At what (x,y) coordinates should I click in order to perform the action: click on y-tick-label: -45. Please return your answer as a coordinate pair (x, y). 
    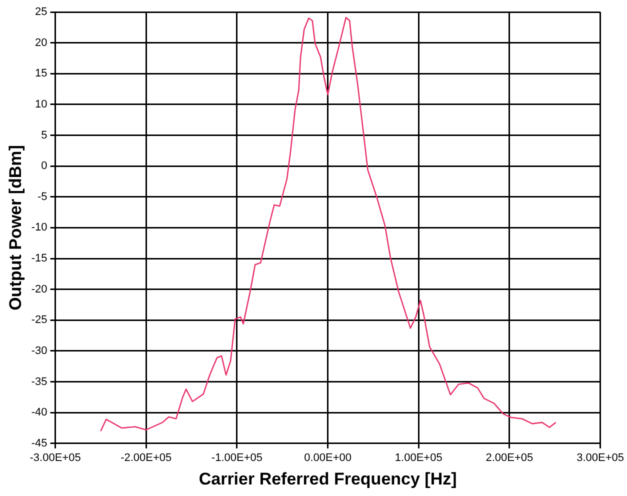
    Looking at the image, I should click on (39, 443).